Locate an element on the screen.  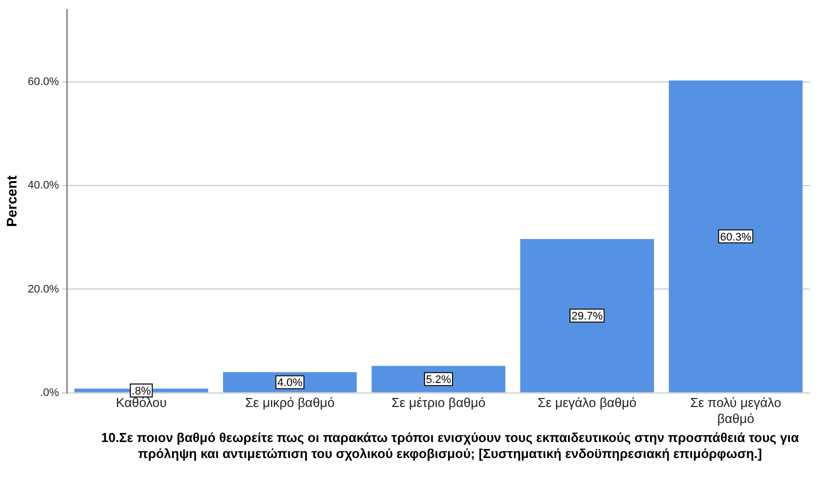
y-tick-label: .0% is located at coordinates (50, 392).